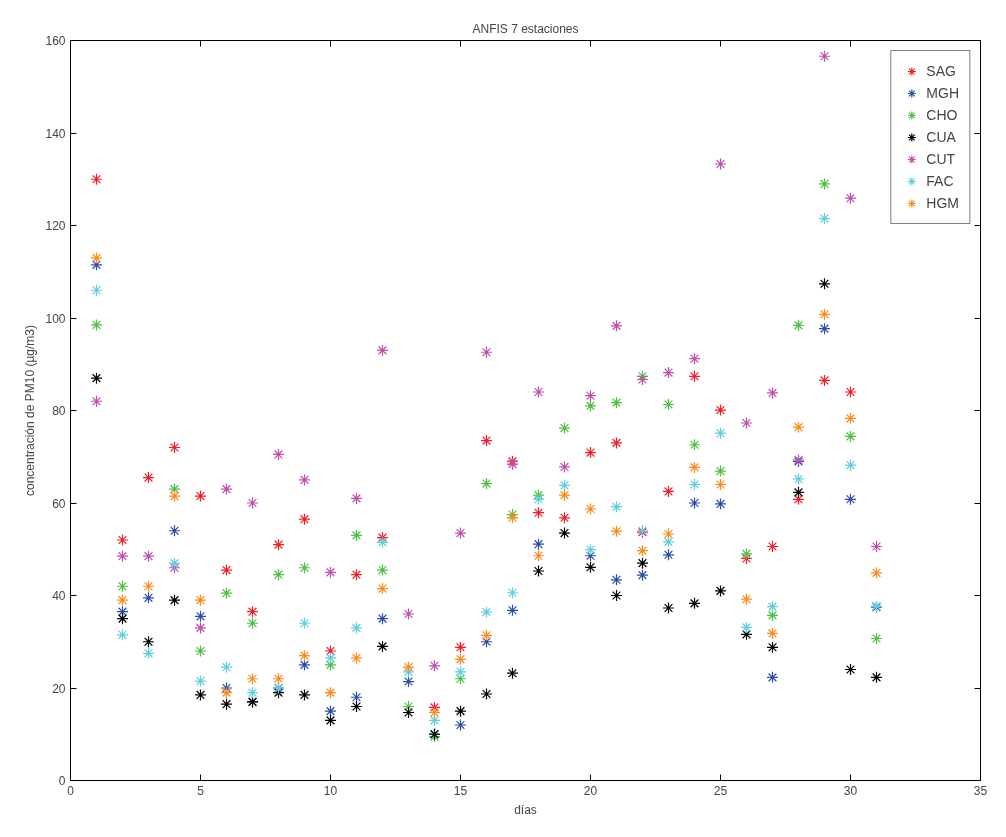 The height and width of the screenshot is (837, 1006). What do you see at coordinates (59, 503) in the screenshot?
I see `y-tick-label: 60` at bounding box center [59, 503].